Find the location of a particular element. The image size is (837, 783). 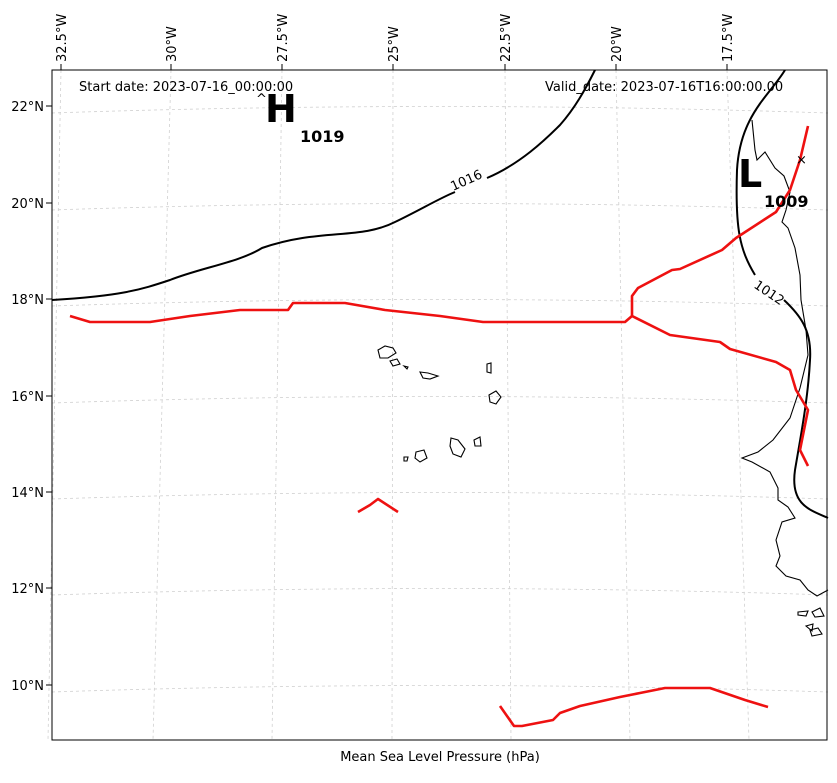

low-pressure-letter: L is located at coordinates (750, 174).